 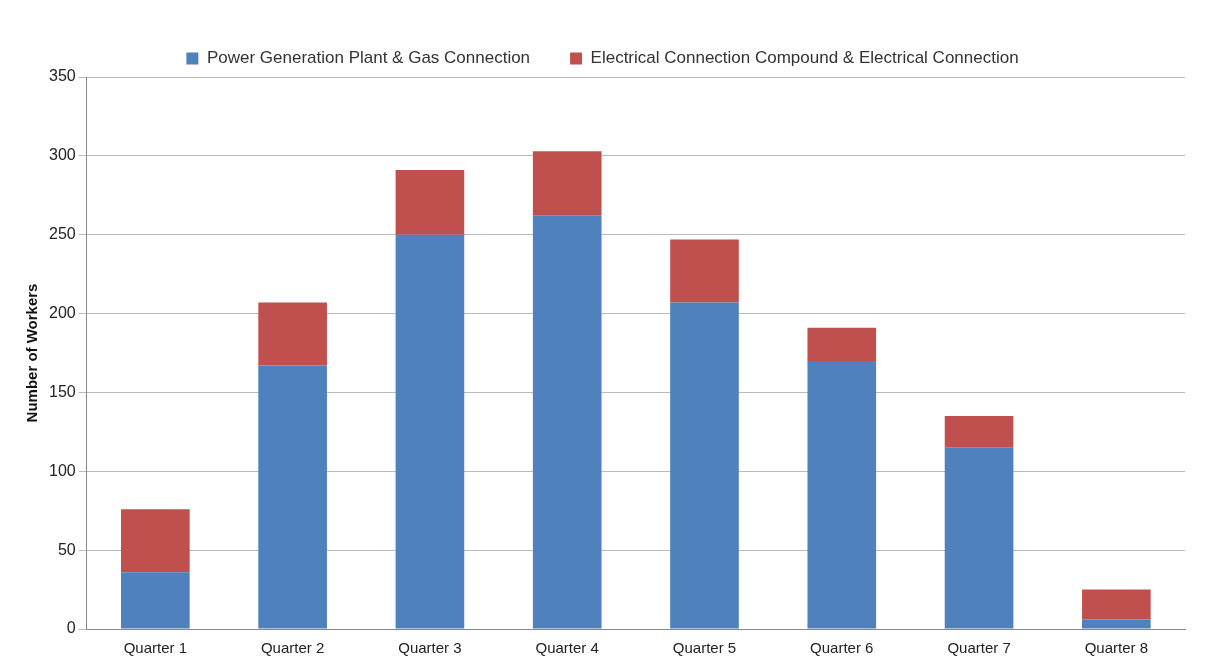 I want to click on x-tick-label: Quarter 3, so click(x=430, y=648).